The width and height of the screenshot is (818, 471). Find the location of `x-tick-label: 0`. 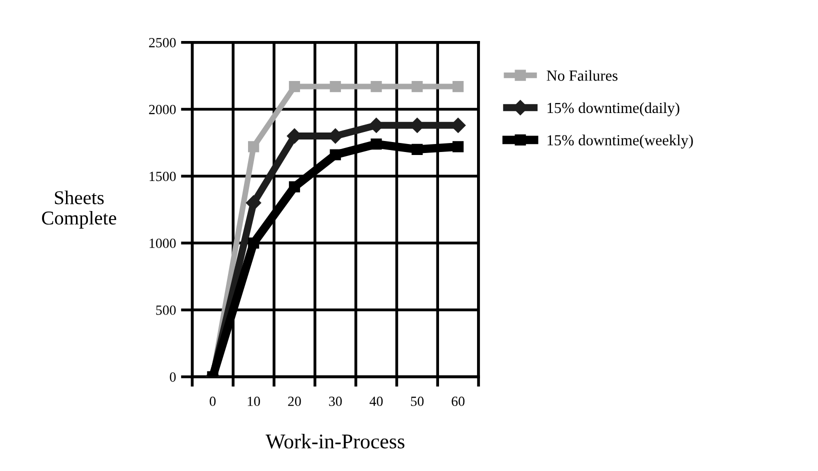

x-tick-label: 0 is located at coordinates (213, 401).